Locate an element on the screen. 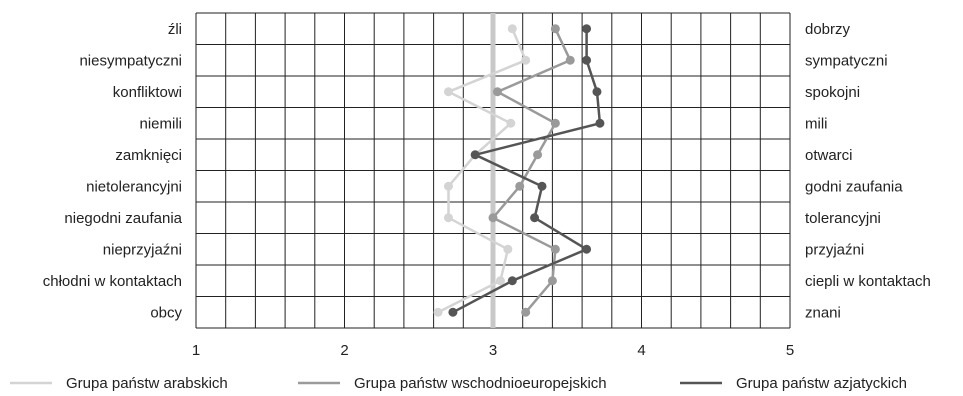  legend-item: Grupa państw wschodnioeuropejskich is located at coordinates (452, 383).